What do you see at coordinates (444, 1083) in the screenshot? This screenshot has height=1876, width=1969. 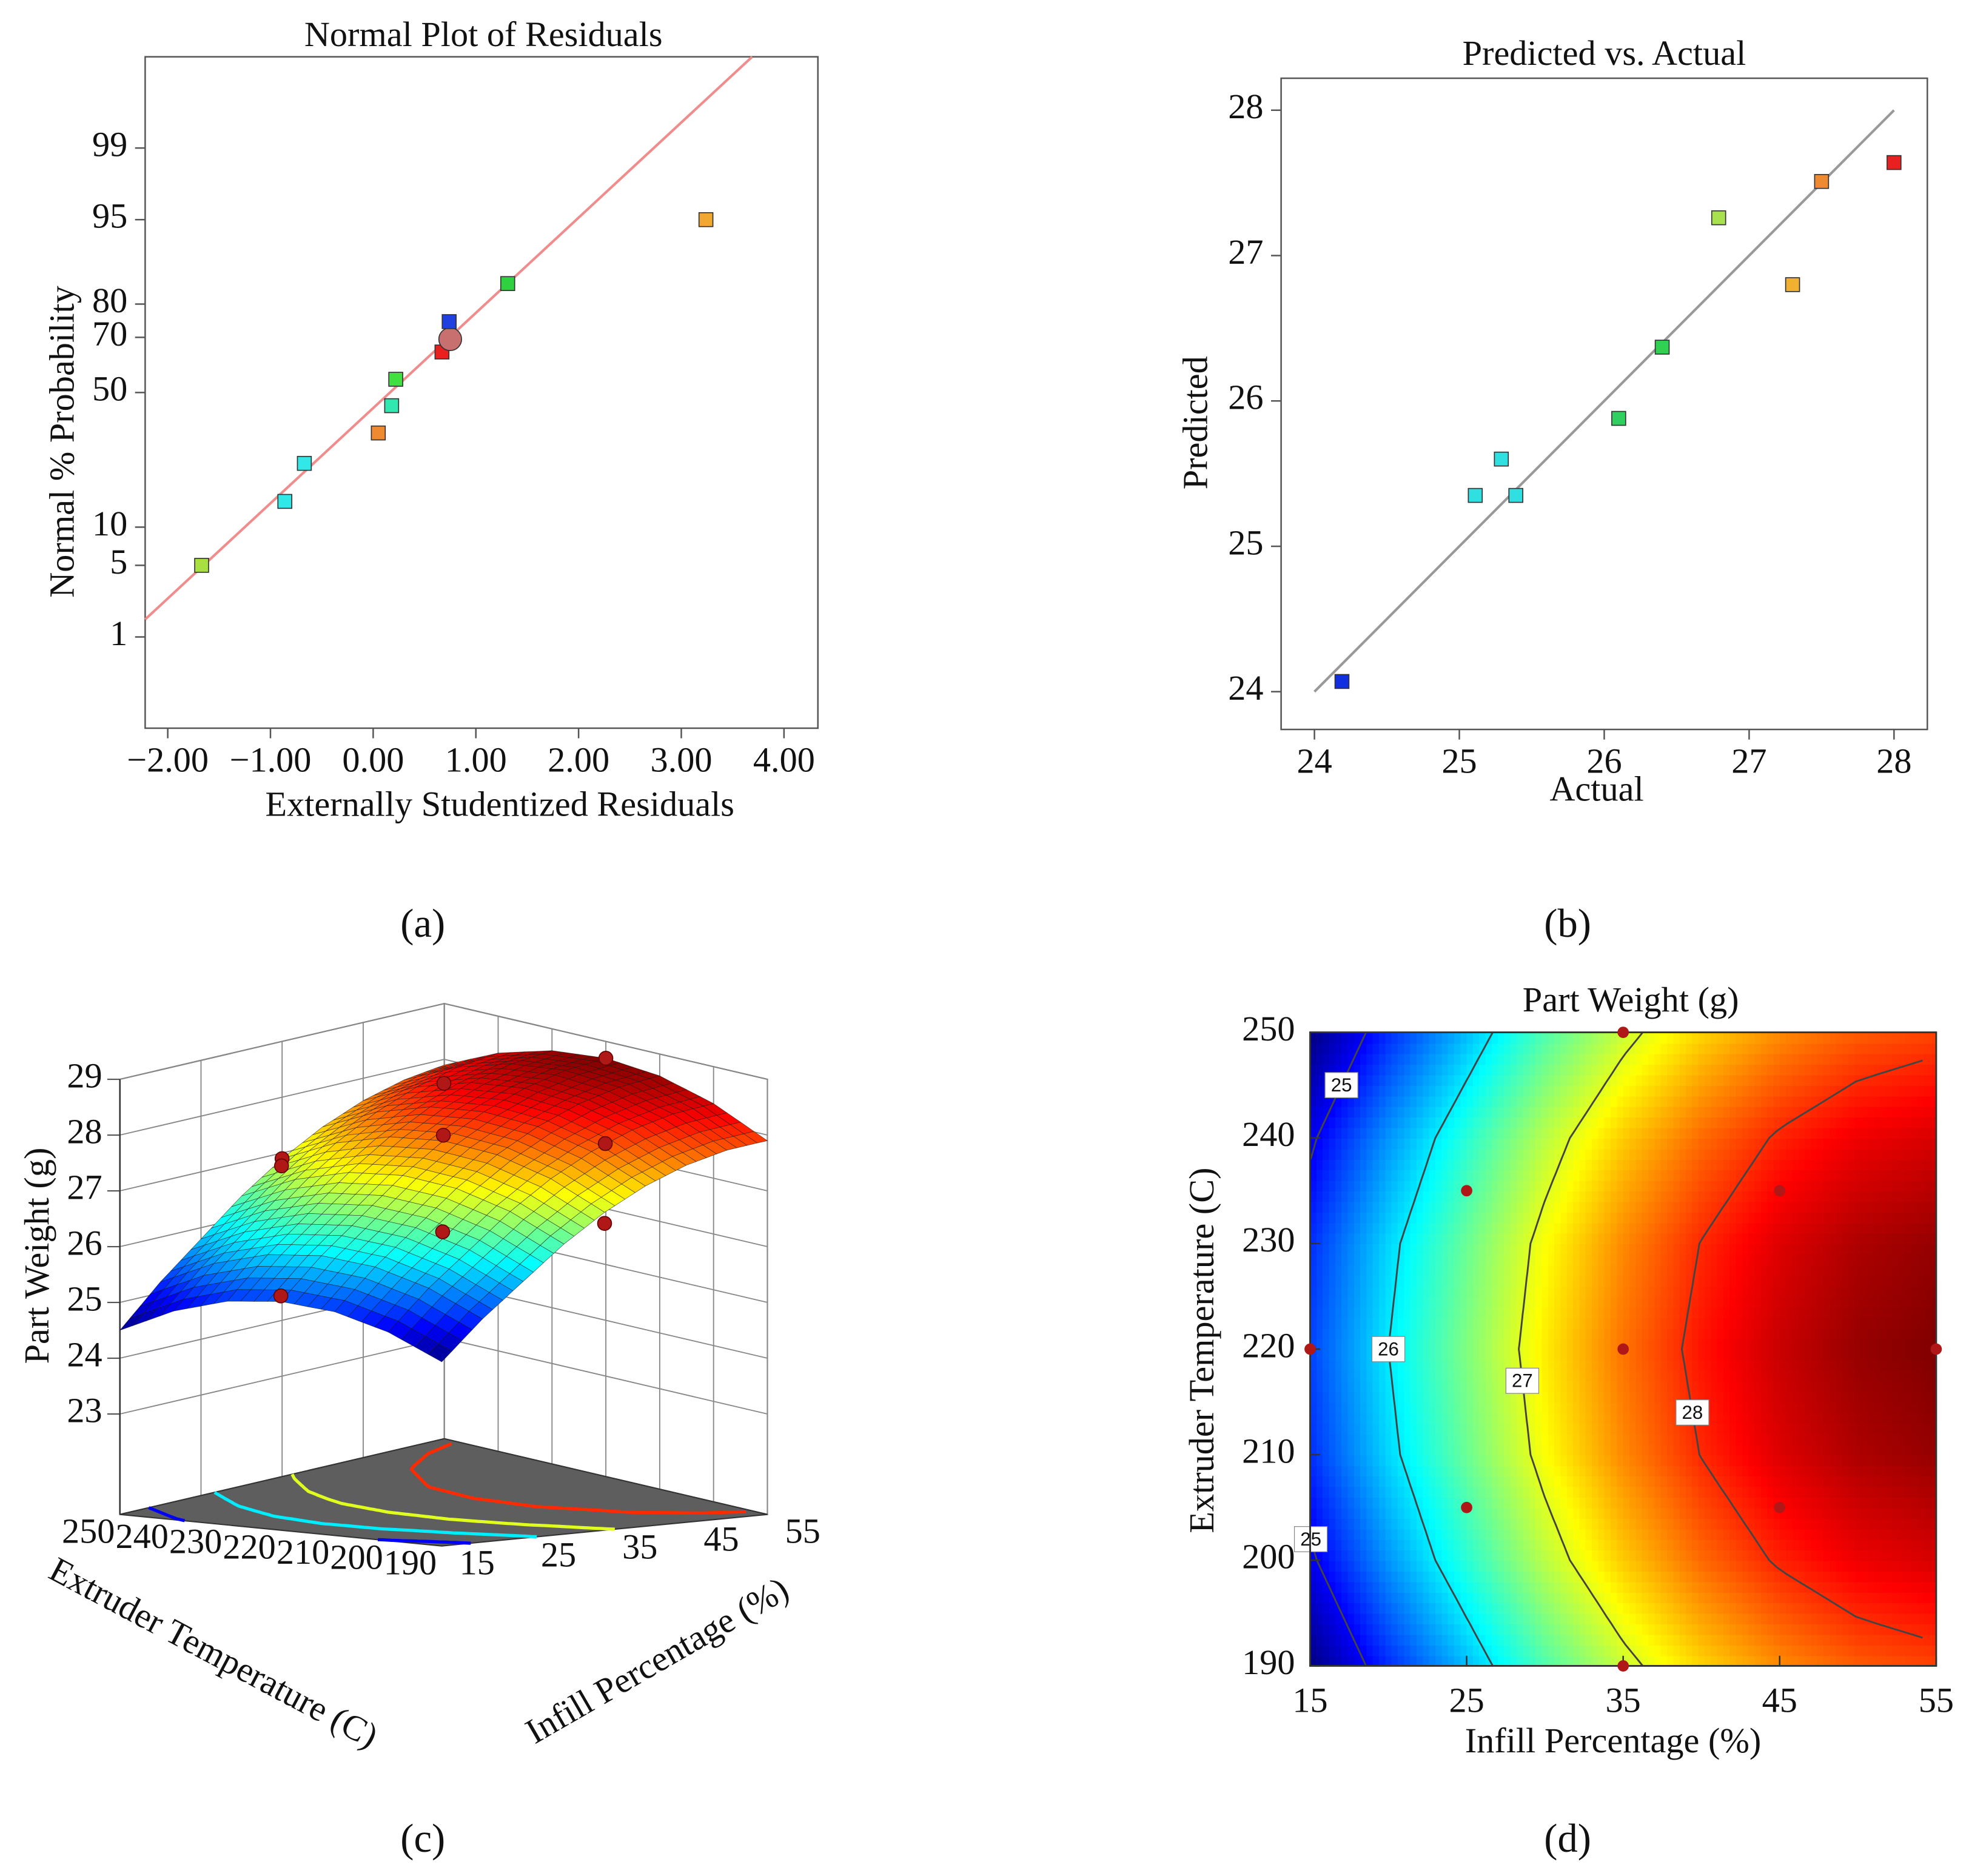 I see `design-point` at bounding box center [444, 1083].